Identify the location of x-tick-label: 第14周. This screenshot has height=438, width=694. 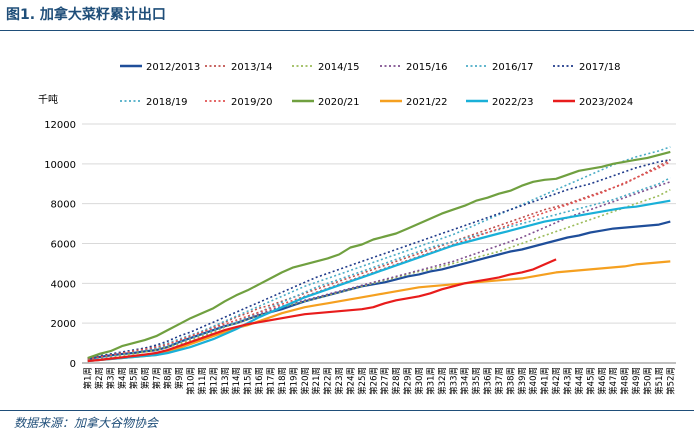
(236, 381).